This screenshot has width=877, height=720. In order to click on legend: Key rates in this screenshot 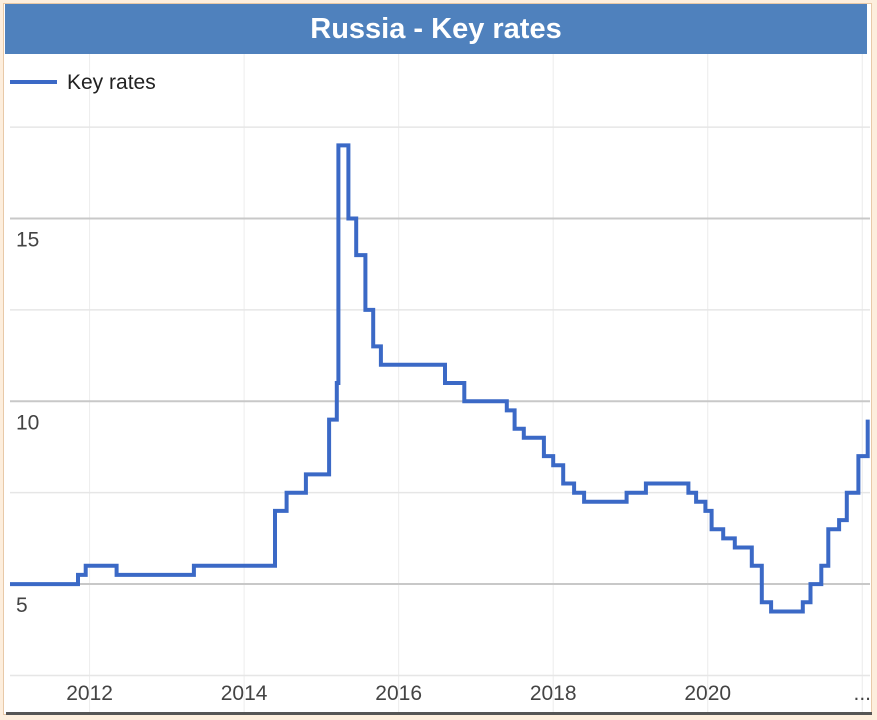, I will do `click(83, 82)`.